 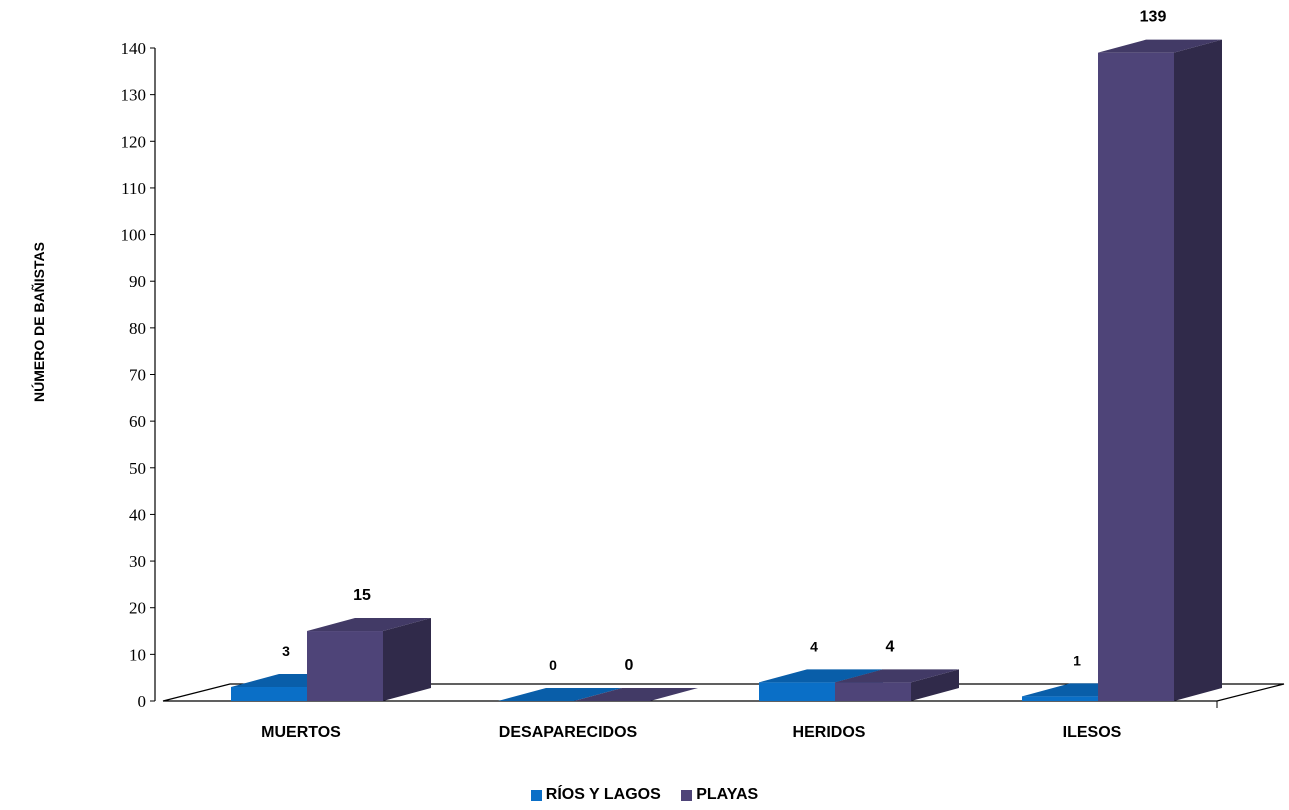 What do you see at coordinates (134, 48) in the screenshot?
I see `y-tick-label: 140` at bounding box center [134, 48].